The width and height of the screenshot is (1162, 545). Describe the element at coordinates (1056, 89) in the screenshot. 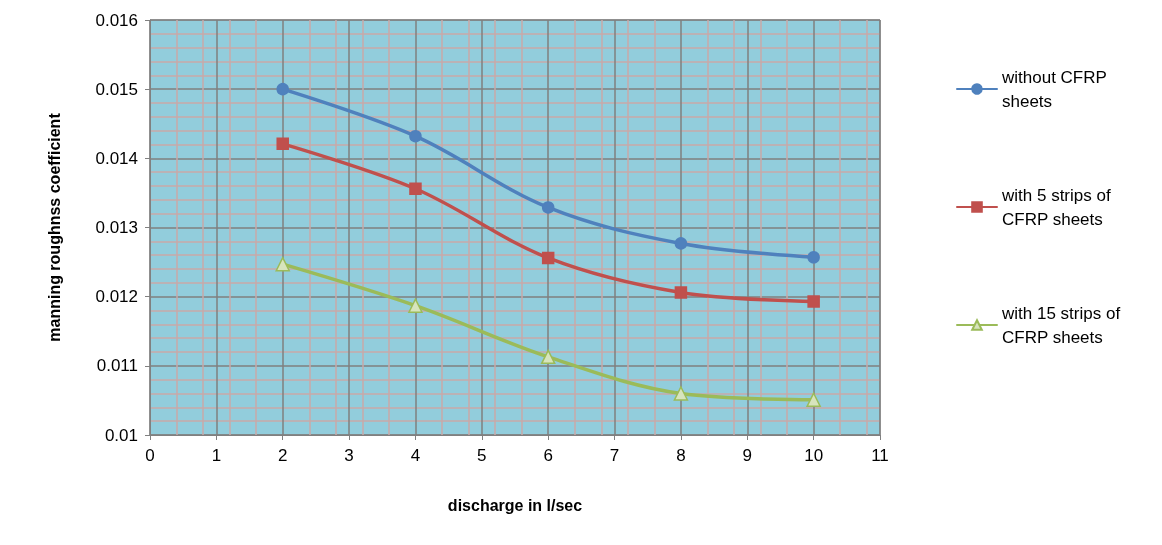

I see `legend-label: without CFRP sheets` at that location.